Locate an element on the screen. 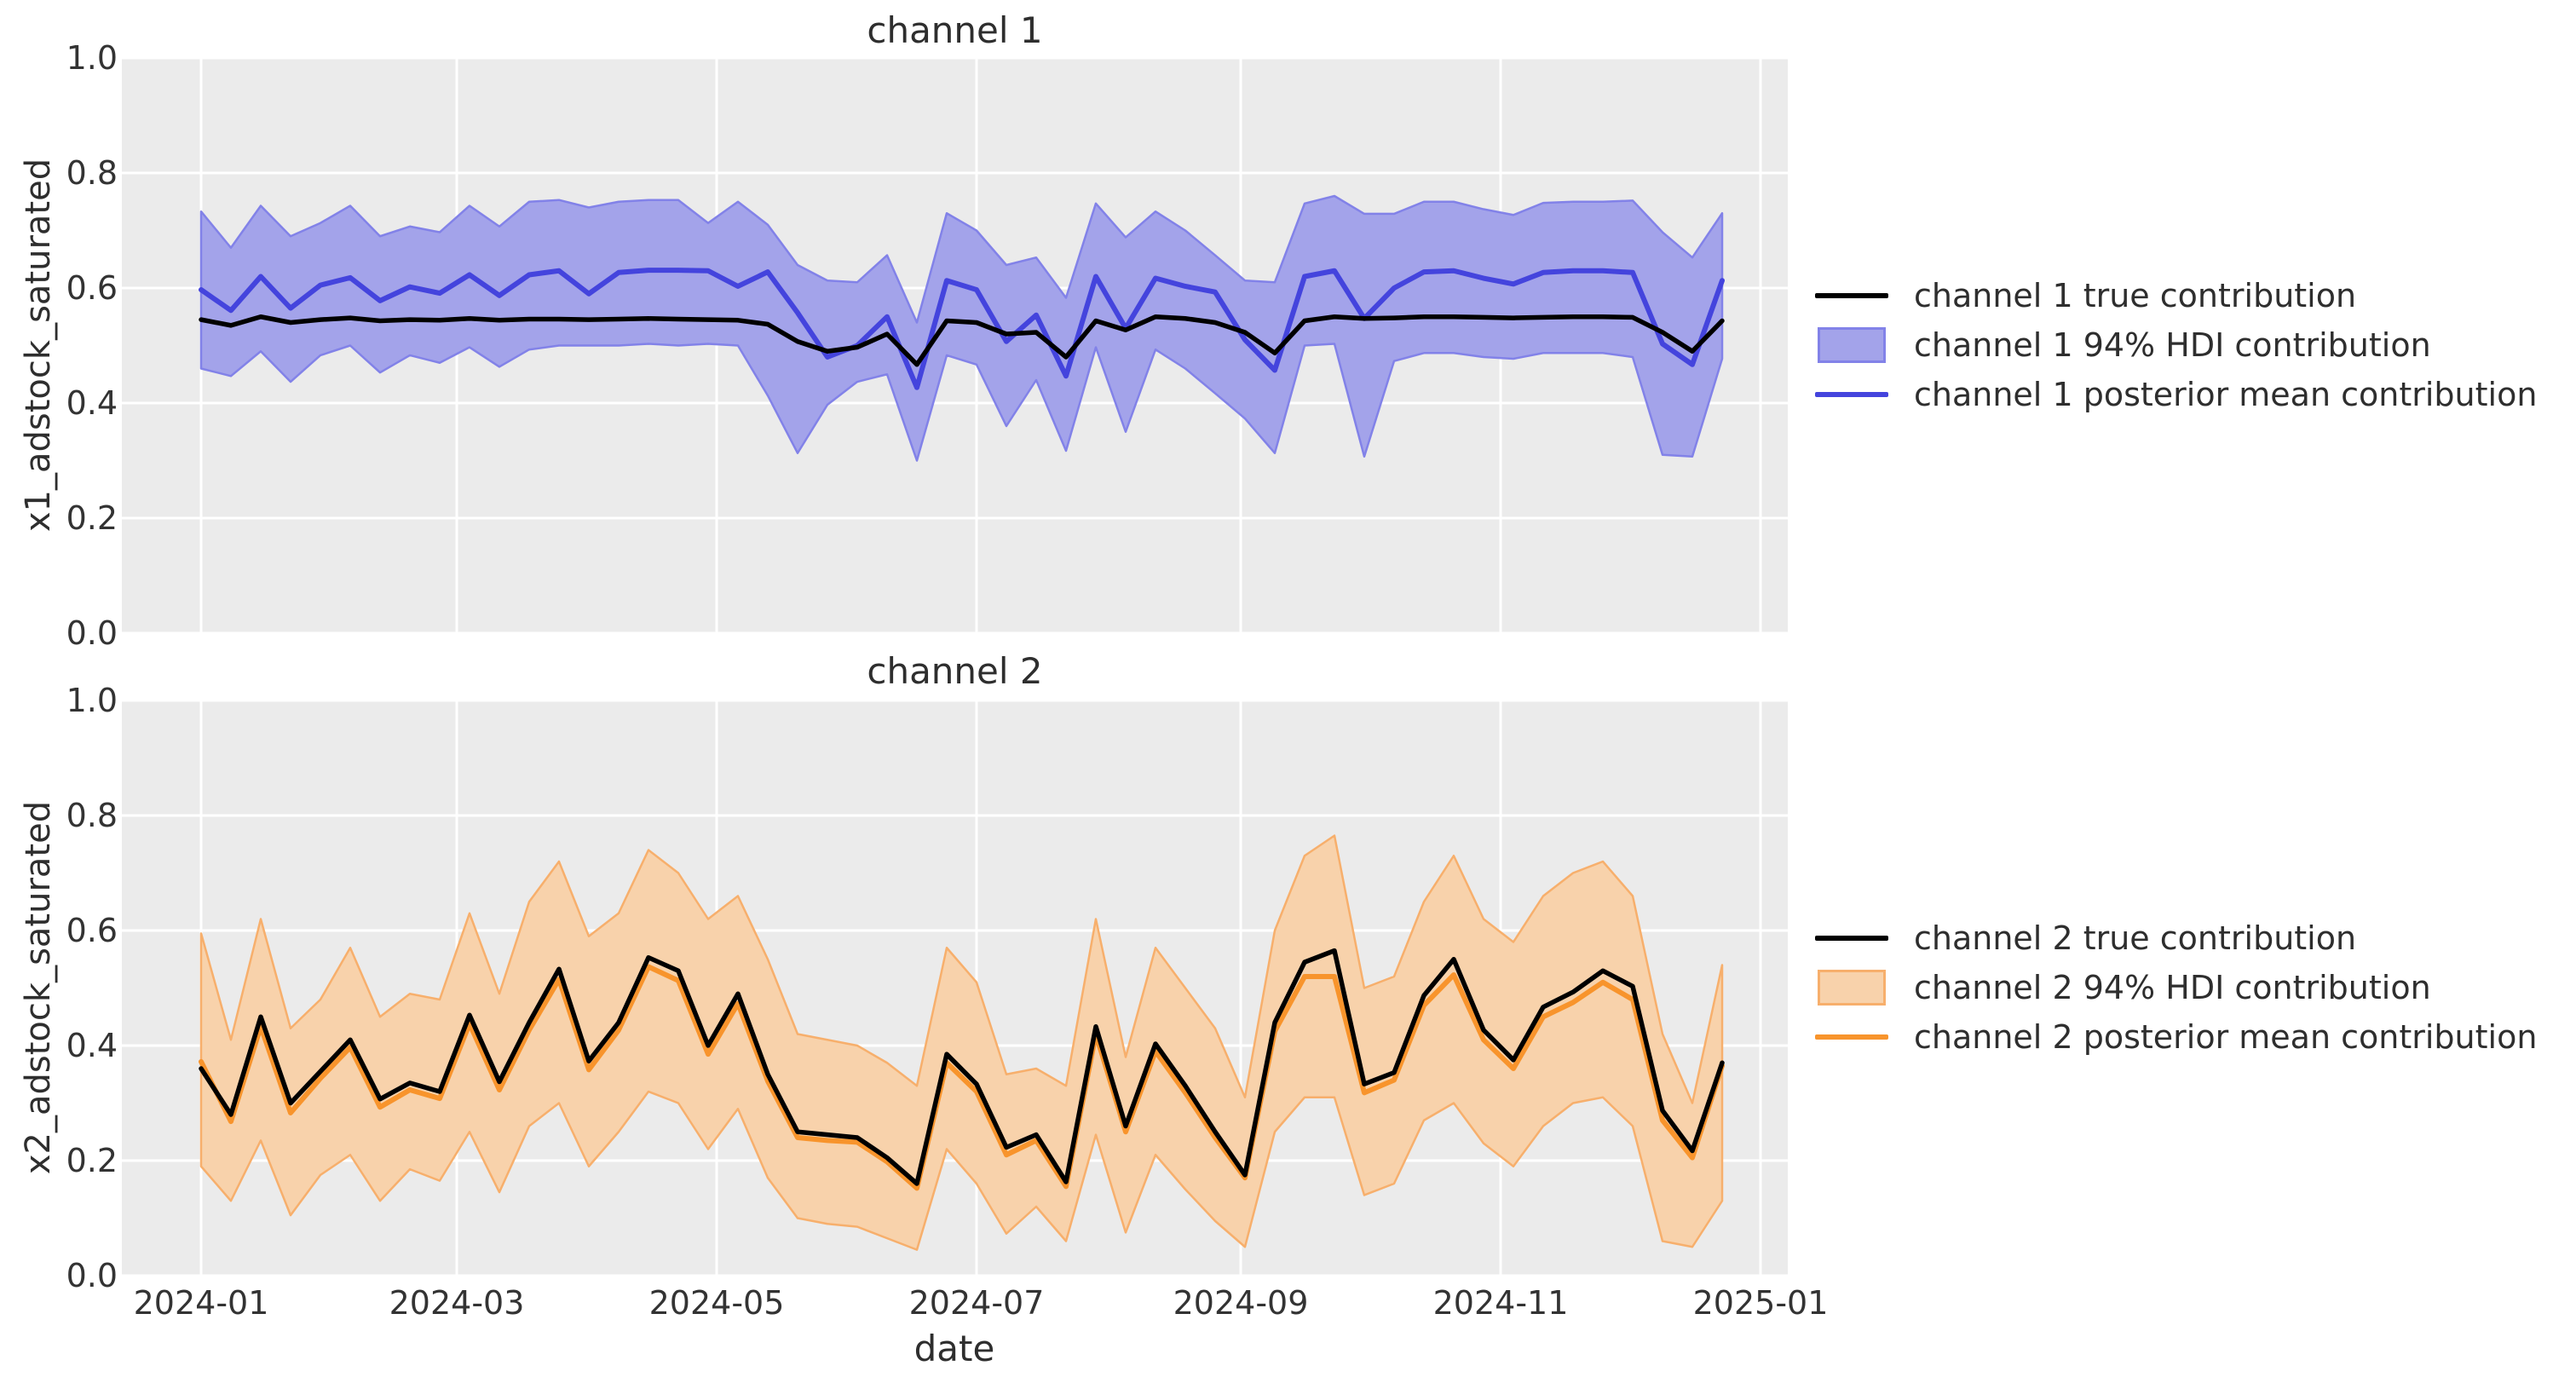 The width and height of the screenshot is (2576, 1383). legend1-true-label: channel 1 true contribution is located at coordinates (2135, 296).